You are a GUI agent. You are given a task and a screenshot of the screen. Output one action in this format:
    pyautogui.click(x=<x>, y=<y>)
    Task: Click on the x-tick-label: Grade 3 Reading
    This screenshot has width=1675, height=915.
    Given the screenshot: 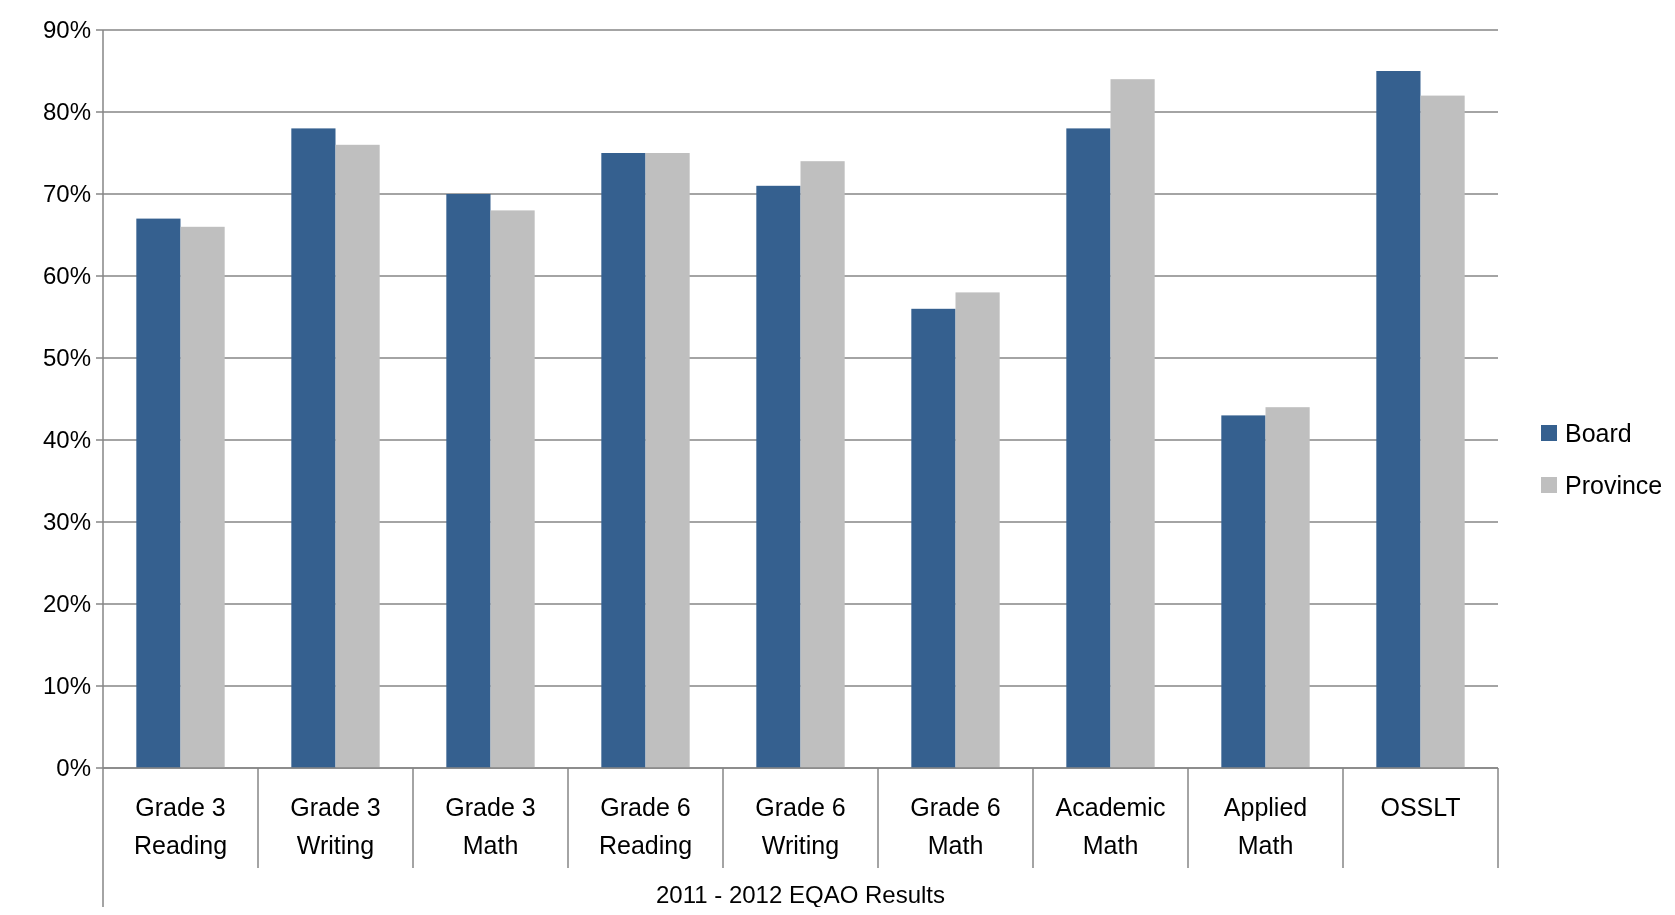 What is the action you would take?
    pyautogui.click(x=180, y=826)
    